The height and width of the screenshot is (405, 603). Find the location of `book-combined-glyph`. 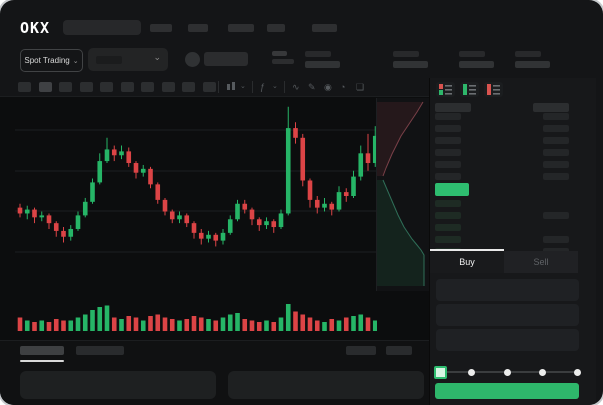

book-combined-glyph is located at coordinates (445, 89).